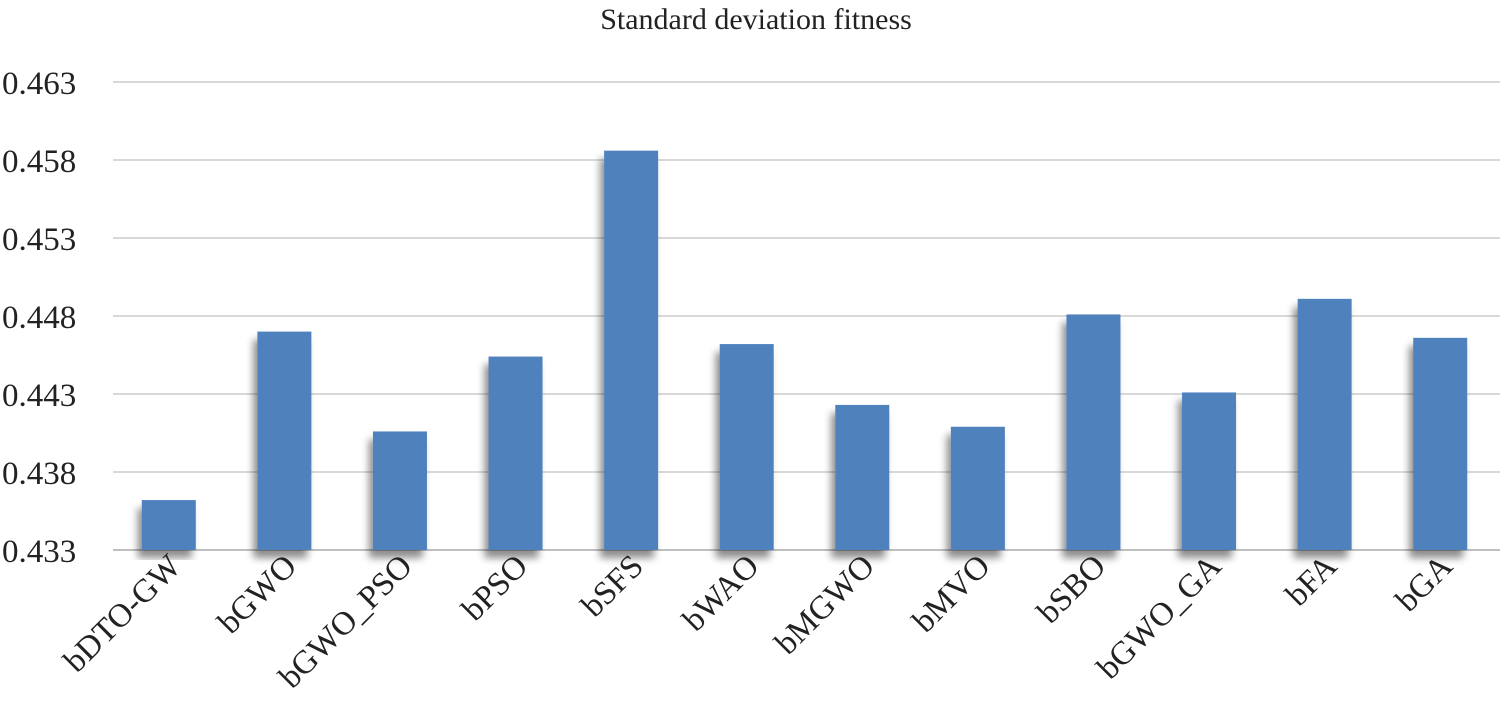 The width and height of the screenshot is (1500, 728). Describe the element at coordinates (257, 594) in the screenshot. I see `x-tick-label: bGWO` at that location.